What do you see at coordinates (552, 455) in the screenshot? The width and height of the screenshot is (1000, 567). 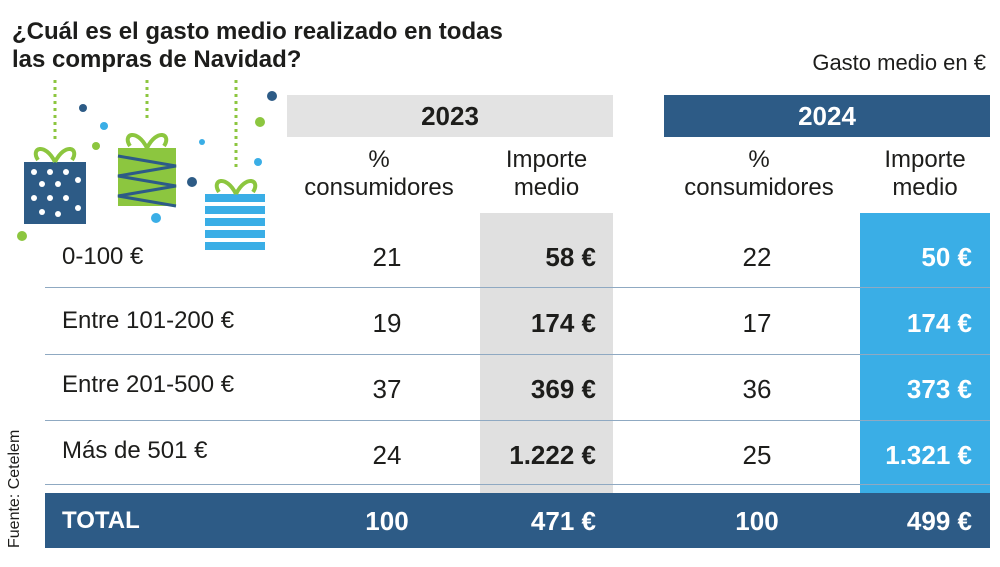 I see `importe-2023-value: 1.222 €` at bounding box center [552, 455].